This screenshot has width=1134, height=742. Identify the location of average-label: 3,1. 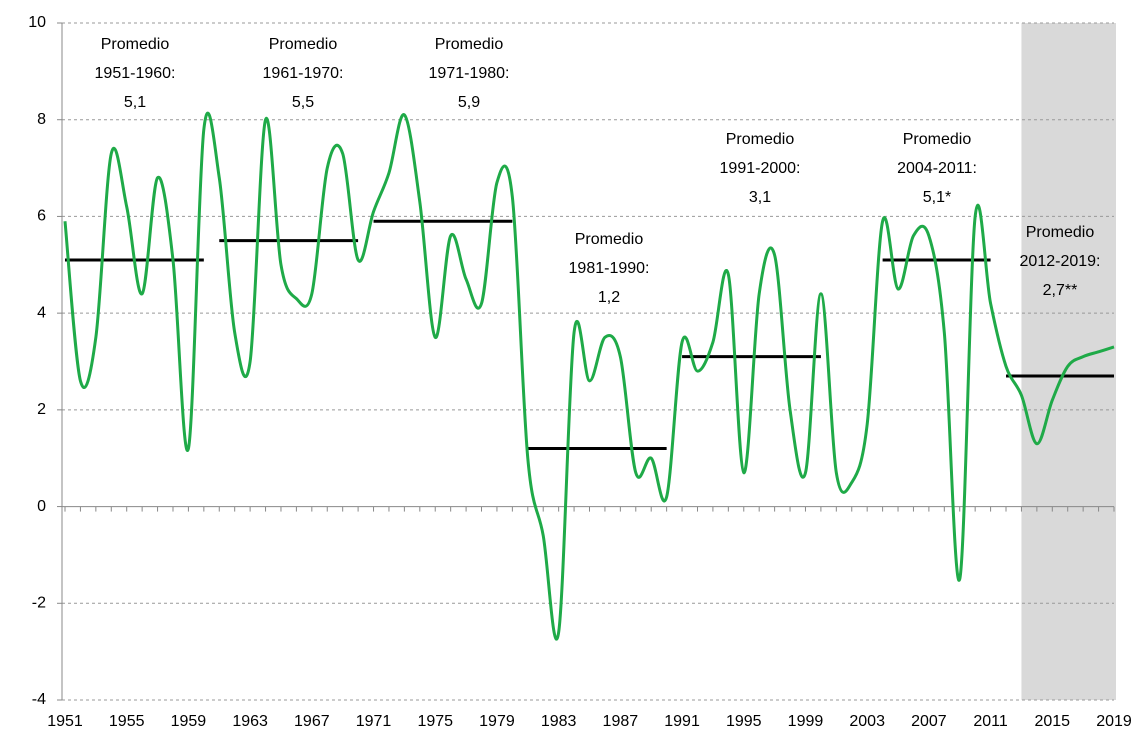
(760, 197).